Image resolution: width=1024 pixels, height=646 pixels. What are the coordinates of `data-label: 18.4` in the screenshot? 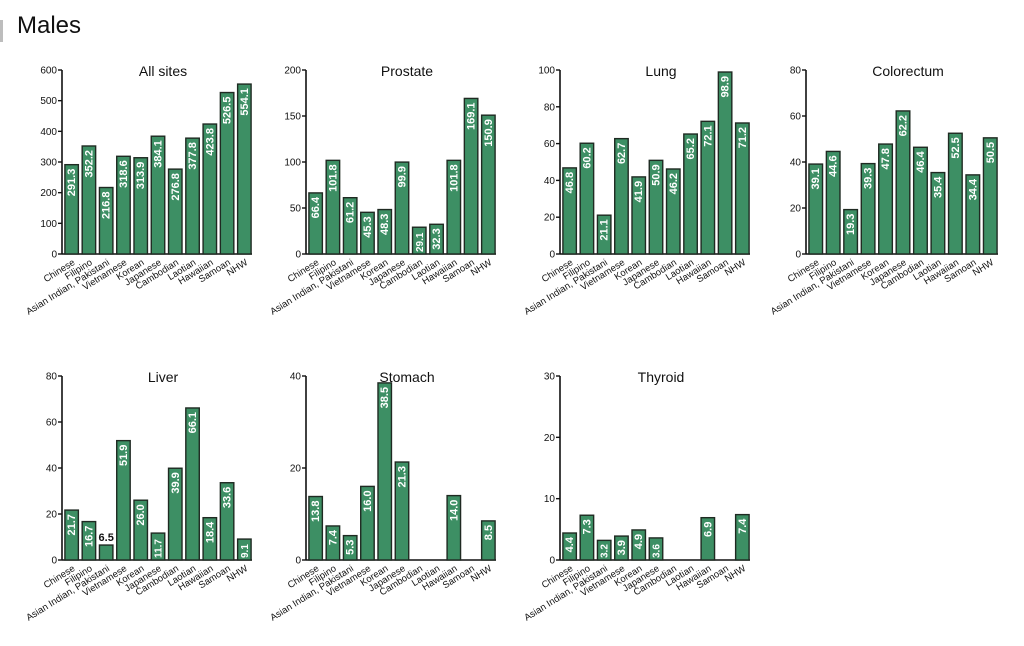 It's located at (210, 532).